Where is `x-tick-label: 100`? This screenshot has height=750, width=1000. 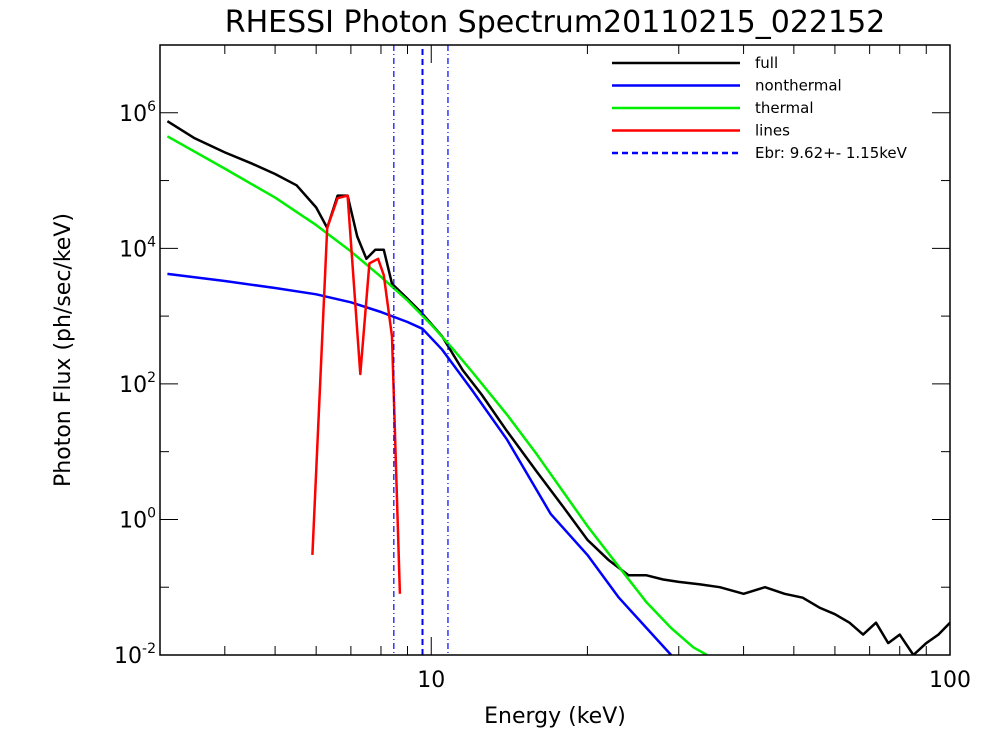
x-tick-label: 100 is located at coordinates (950, 680).